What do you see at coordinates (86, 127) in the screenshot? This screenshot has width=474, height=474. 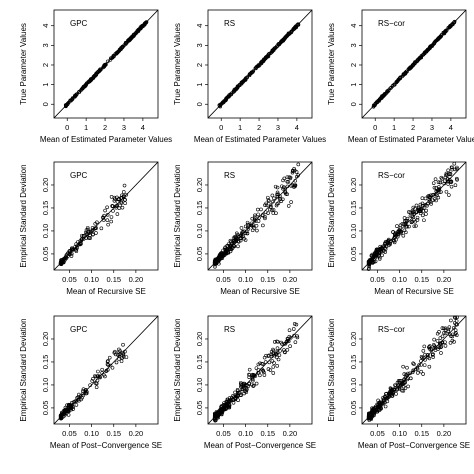 I see `x-tick-label: 1` at bounding box center [86, 127].